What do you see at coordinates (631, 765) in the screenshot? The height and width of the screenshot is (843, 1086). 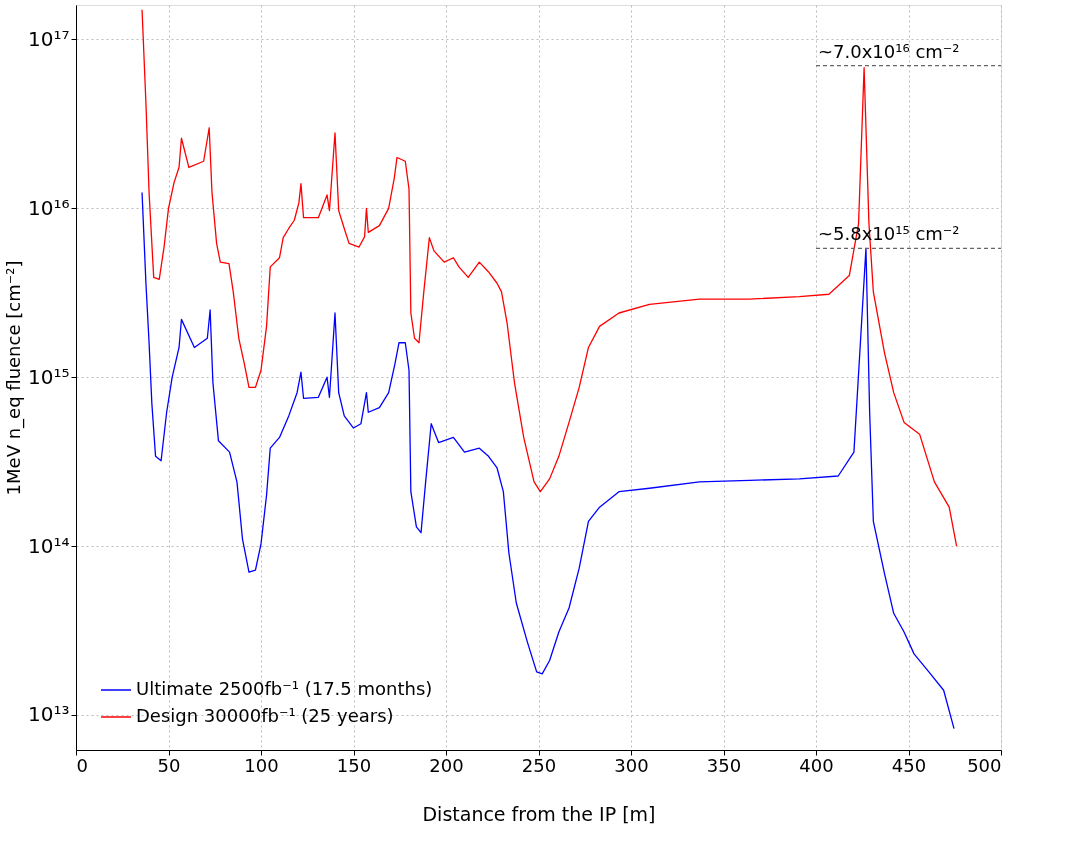 I see `x-tick-label: 300` at bounding box center [631, 765].